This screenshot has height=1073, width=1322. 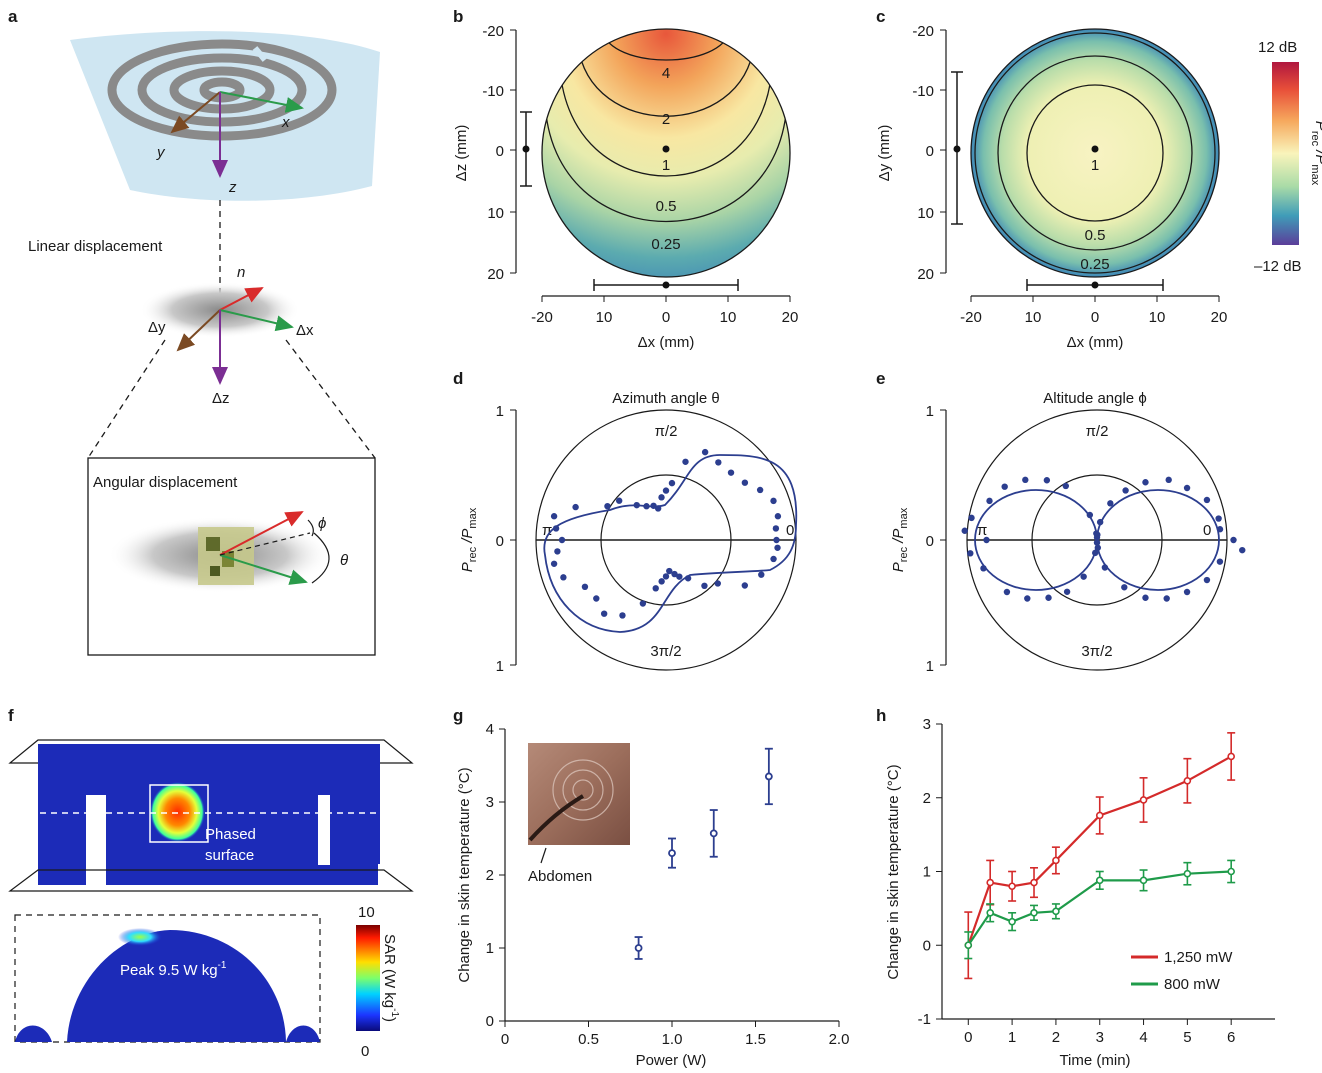 I want to click on series-line, so click(x=1099, y=850).